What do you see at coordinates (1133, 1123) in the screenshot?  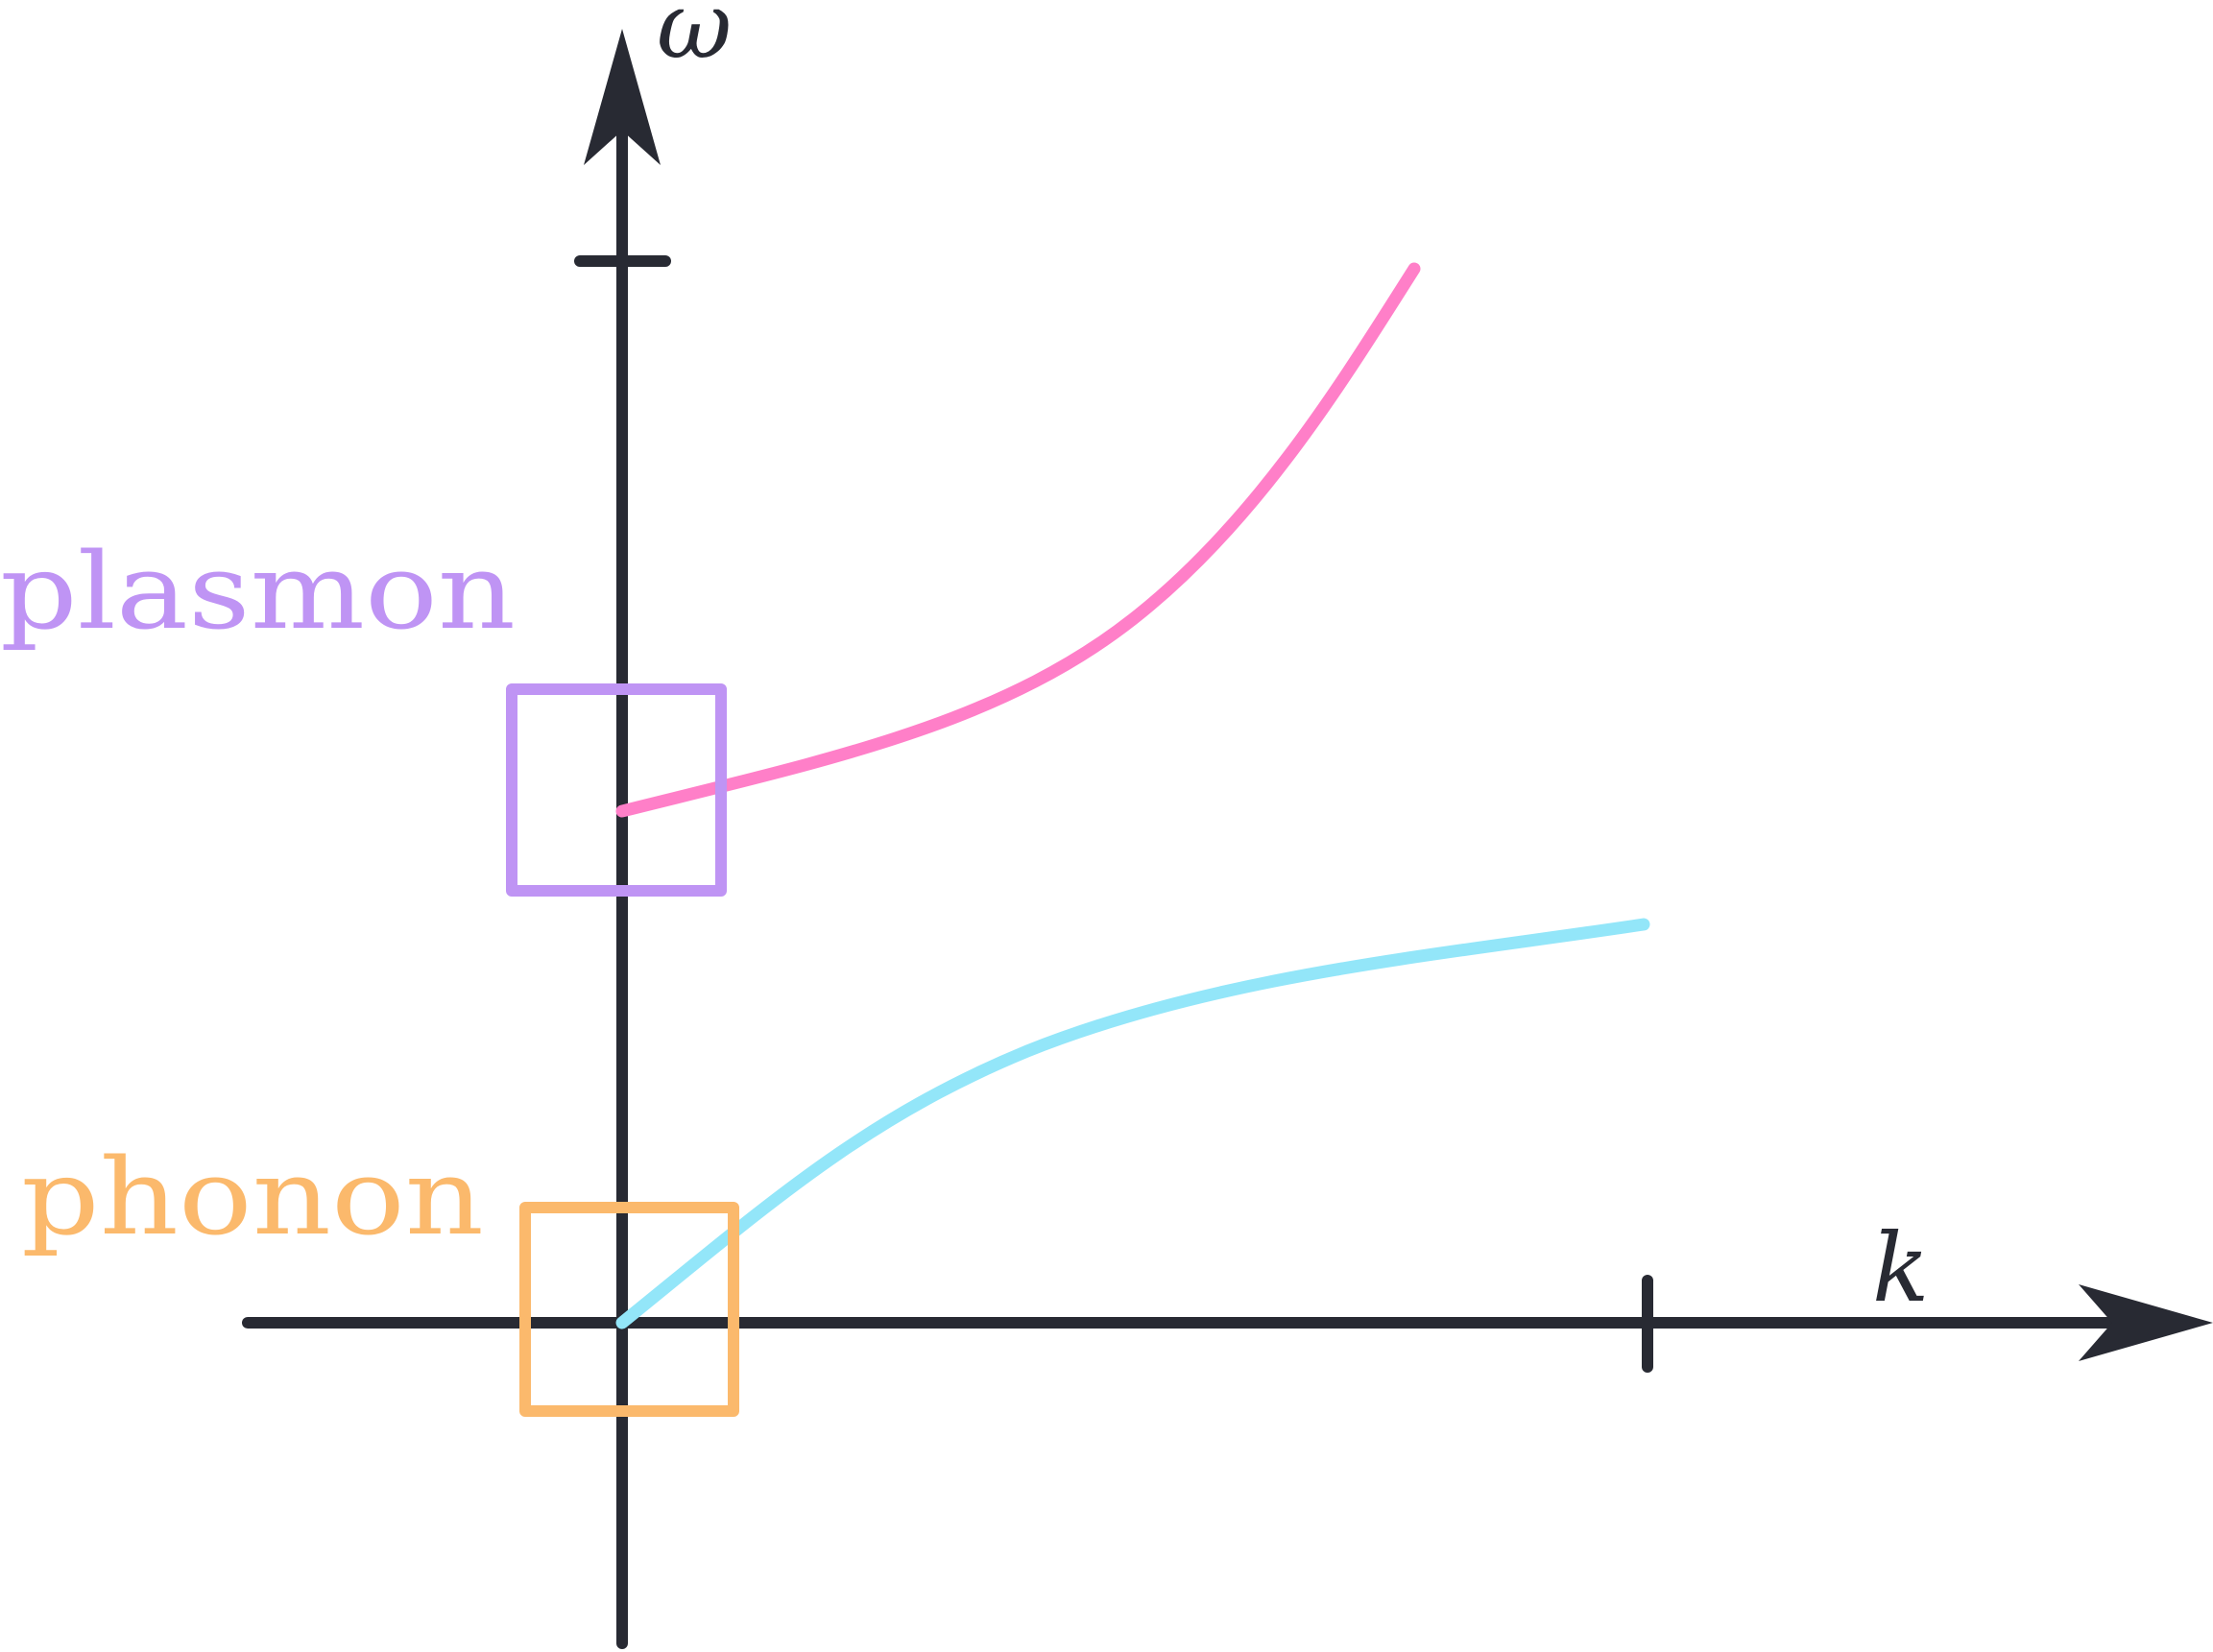 I see `phonon-curve` at bounding box center [1133, 1123].